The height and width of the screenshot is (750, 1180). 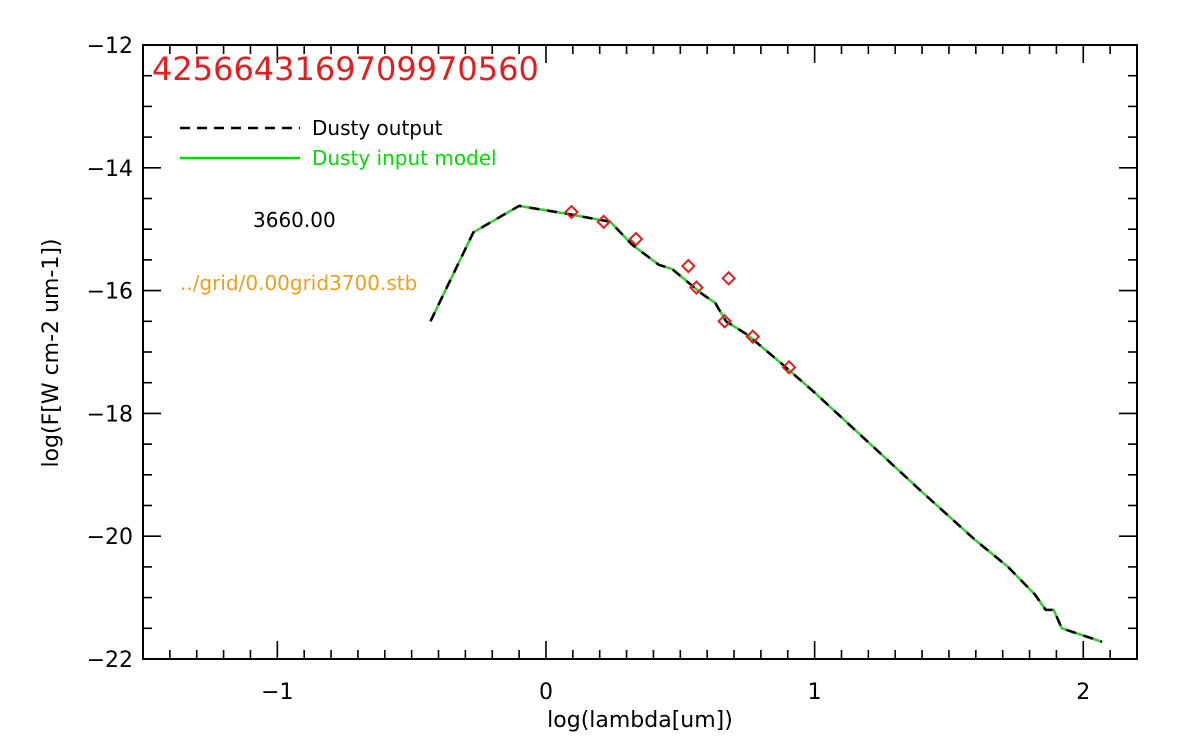 I want to click on temperature-annotation: 3660.00, so click(x=294, y=220).